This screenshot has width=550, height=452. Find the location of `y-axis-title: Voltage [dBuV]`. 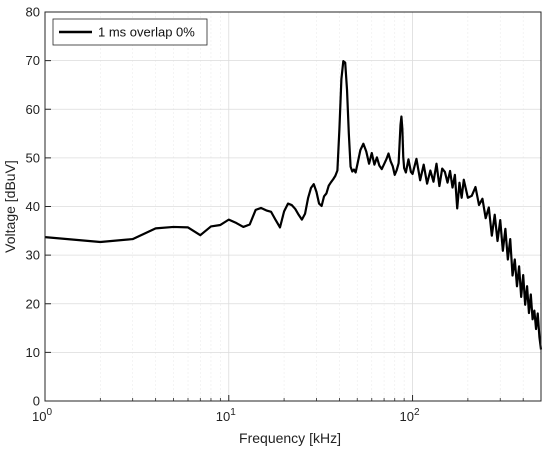

y-axis-title: Voltage [dBuV] is located at coordinates (10, 206).